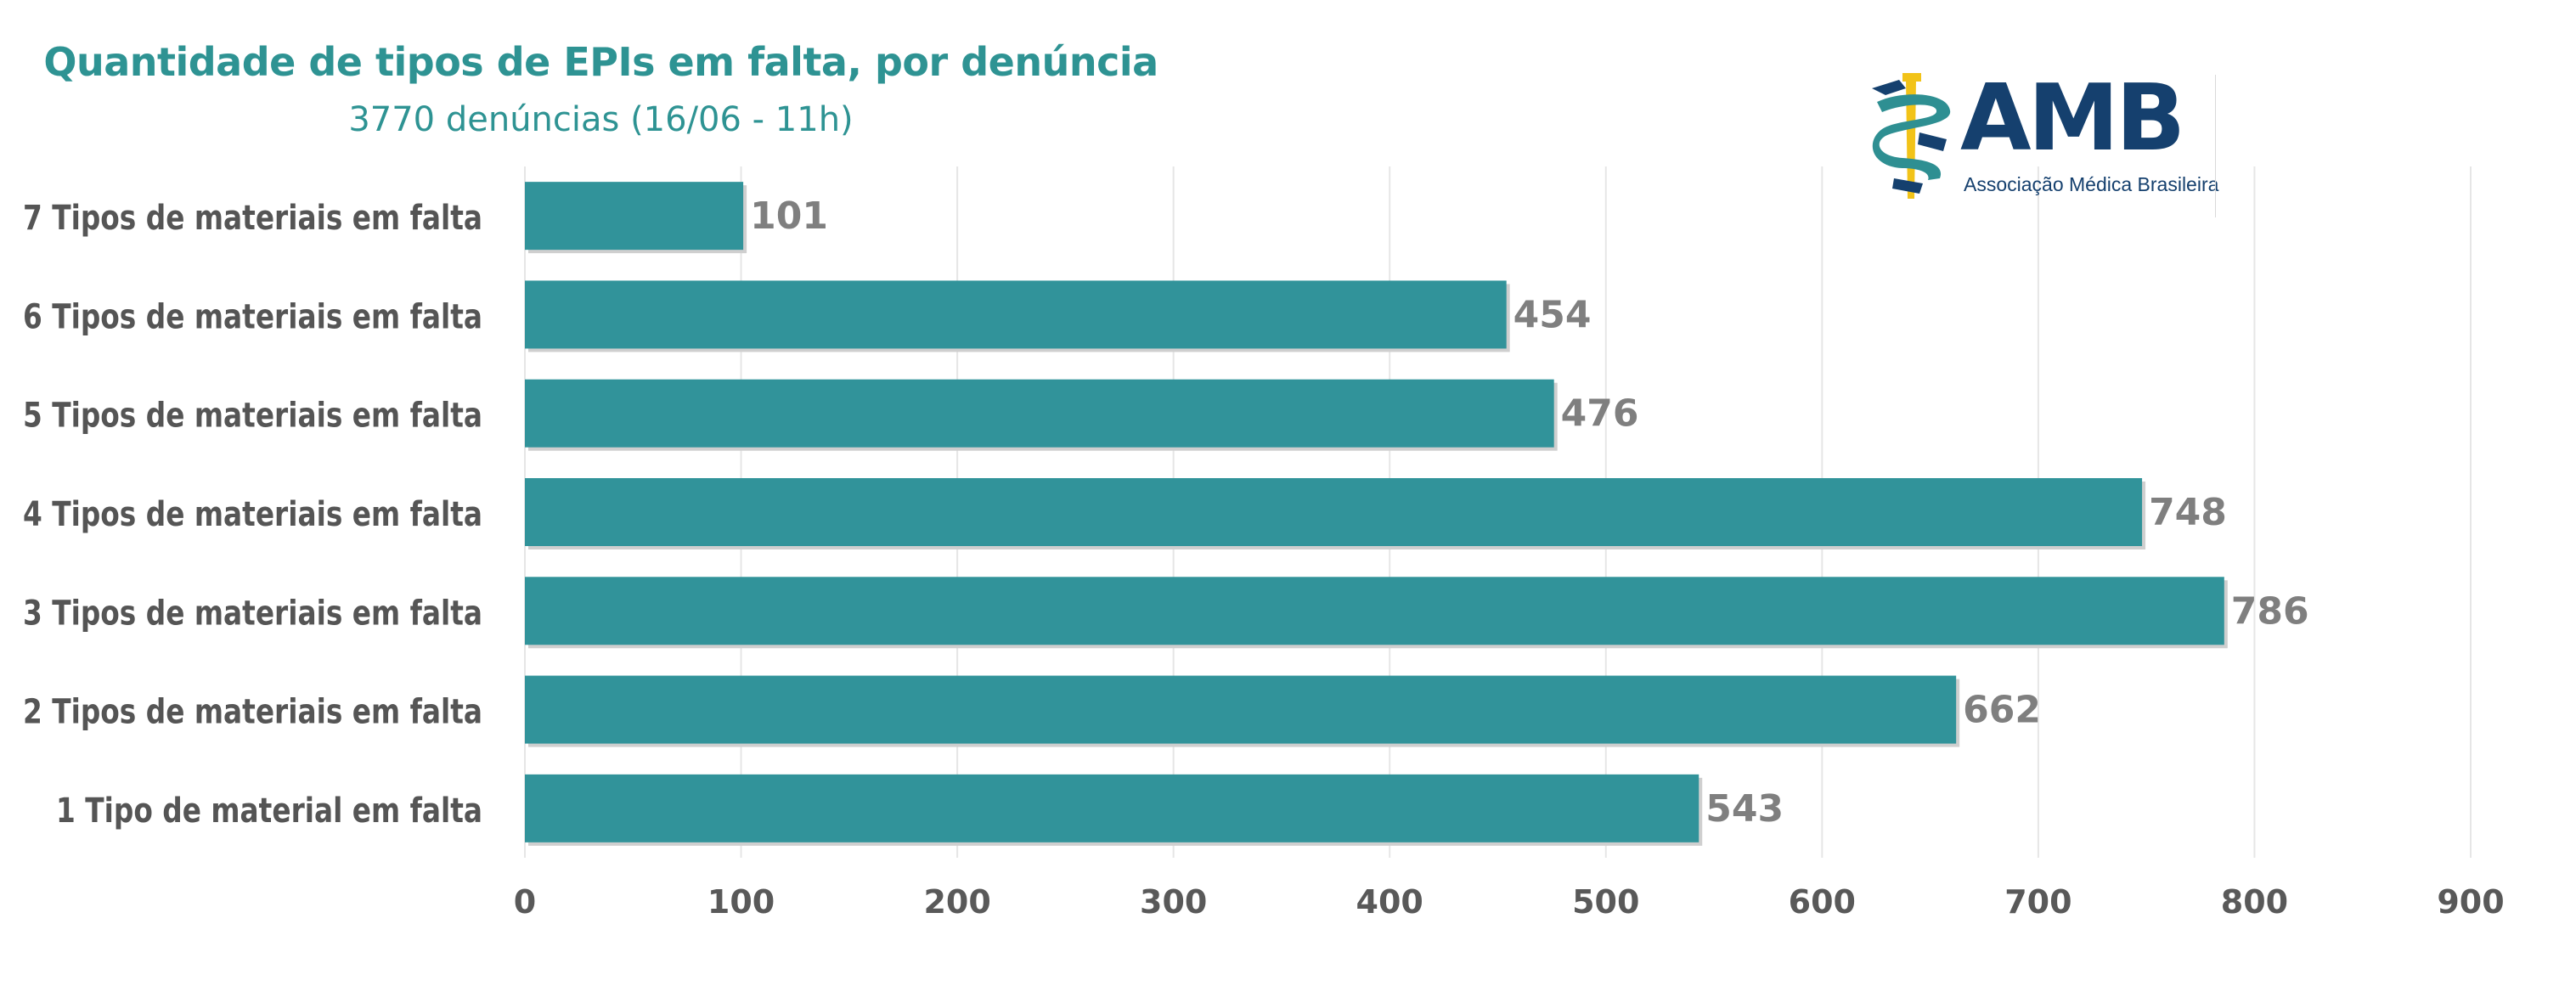  What do you see at coordinates (2270, 611) in the screenshot?
I see `data-label: 786` at bounding box center [2270, 611].